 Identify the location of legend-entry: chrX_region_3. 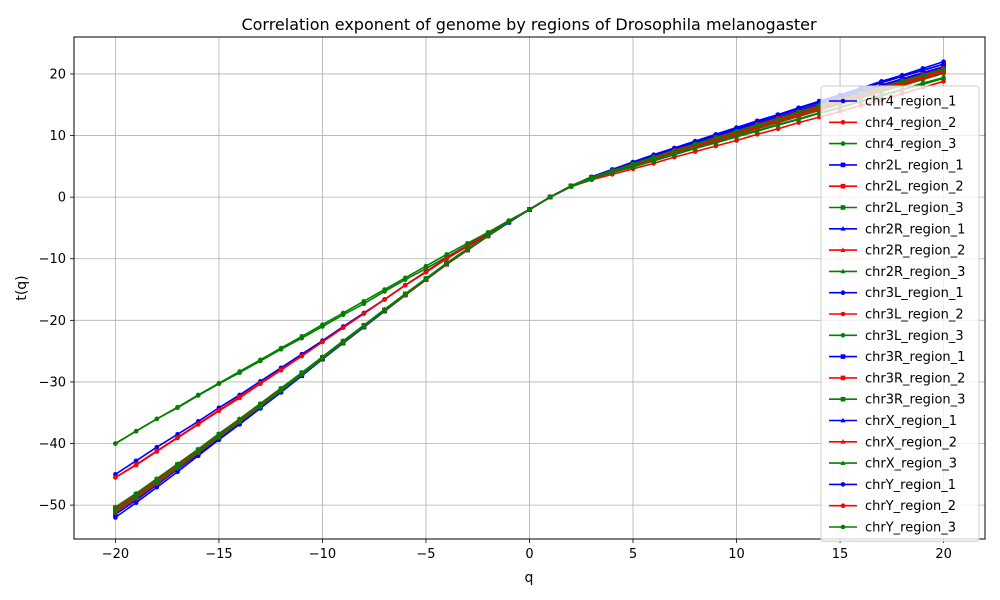
(893, 464).